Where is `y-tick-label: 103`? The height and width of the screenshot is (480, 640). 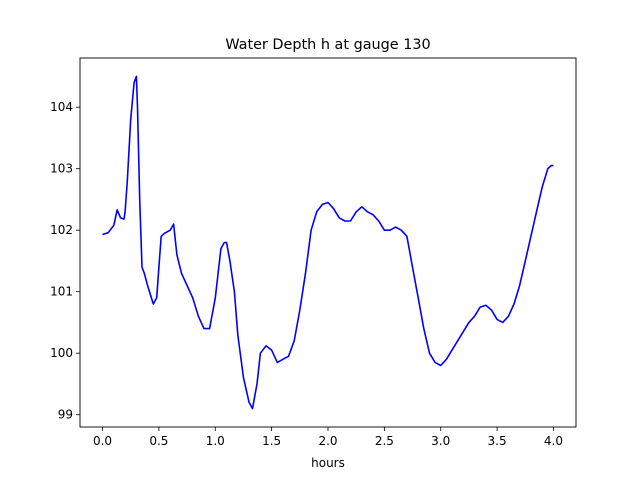 y-tick-label: 103 is located at coordinates (61, 169).